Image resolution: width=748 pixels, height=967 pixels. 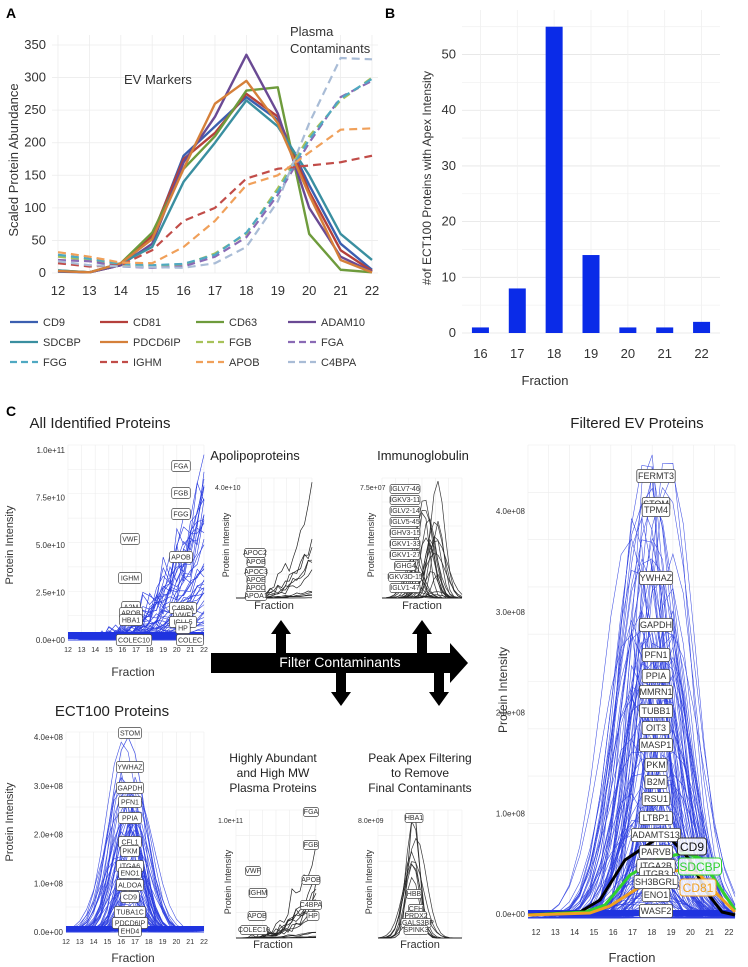 What do you see at coordinates (452, 332) in the screenshot?
I see `y-tick-label: 0` at bounding box center [452, 332].